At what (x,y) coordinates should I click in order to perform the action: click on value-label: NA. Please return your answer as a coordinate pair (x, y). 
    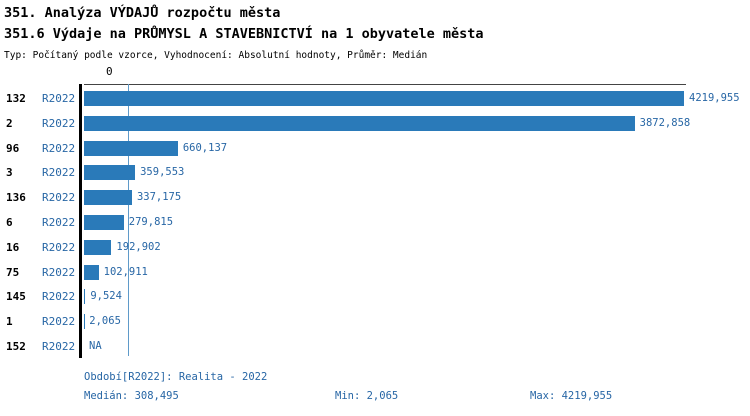
    Looking at the image, I should click on (95, 346).